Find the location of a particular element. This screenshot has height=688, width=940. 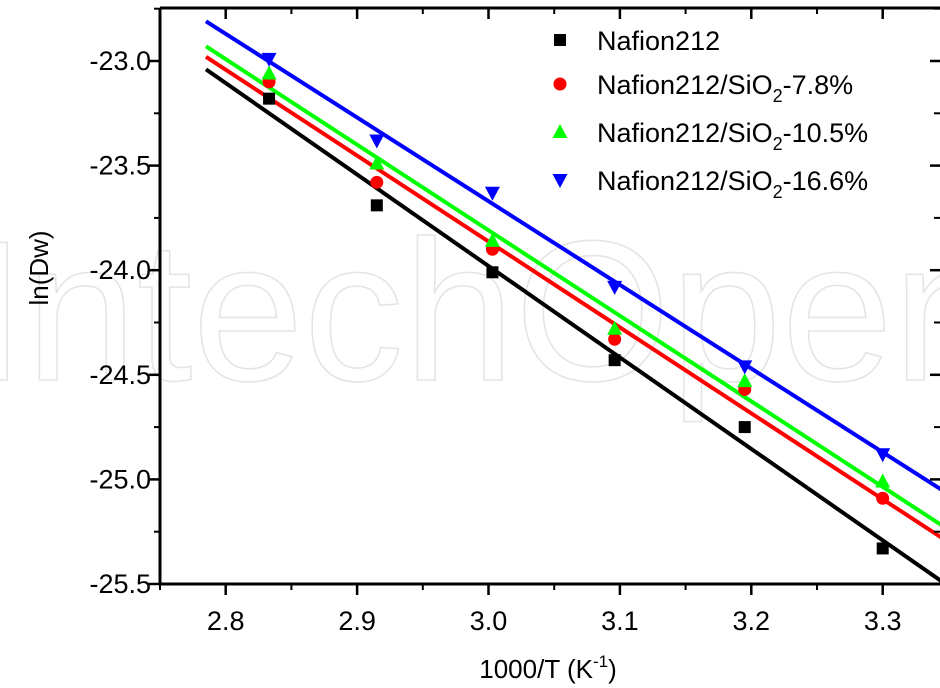

x-axis-title-tail: ) is located at coordinates (612, 669).